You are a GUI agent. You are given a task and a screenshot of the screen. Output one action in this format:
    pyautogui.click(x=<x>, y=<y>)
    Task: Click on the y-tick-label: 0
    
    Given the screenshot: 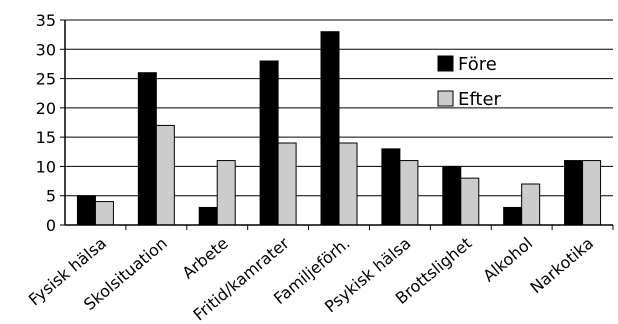 What is the action you would take?
    pyautogui.click(x=51, y=225)
    